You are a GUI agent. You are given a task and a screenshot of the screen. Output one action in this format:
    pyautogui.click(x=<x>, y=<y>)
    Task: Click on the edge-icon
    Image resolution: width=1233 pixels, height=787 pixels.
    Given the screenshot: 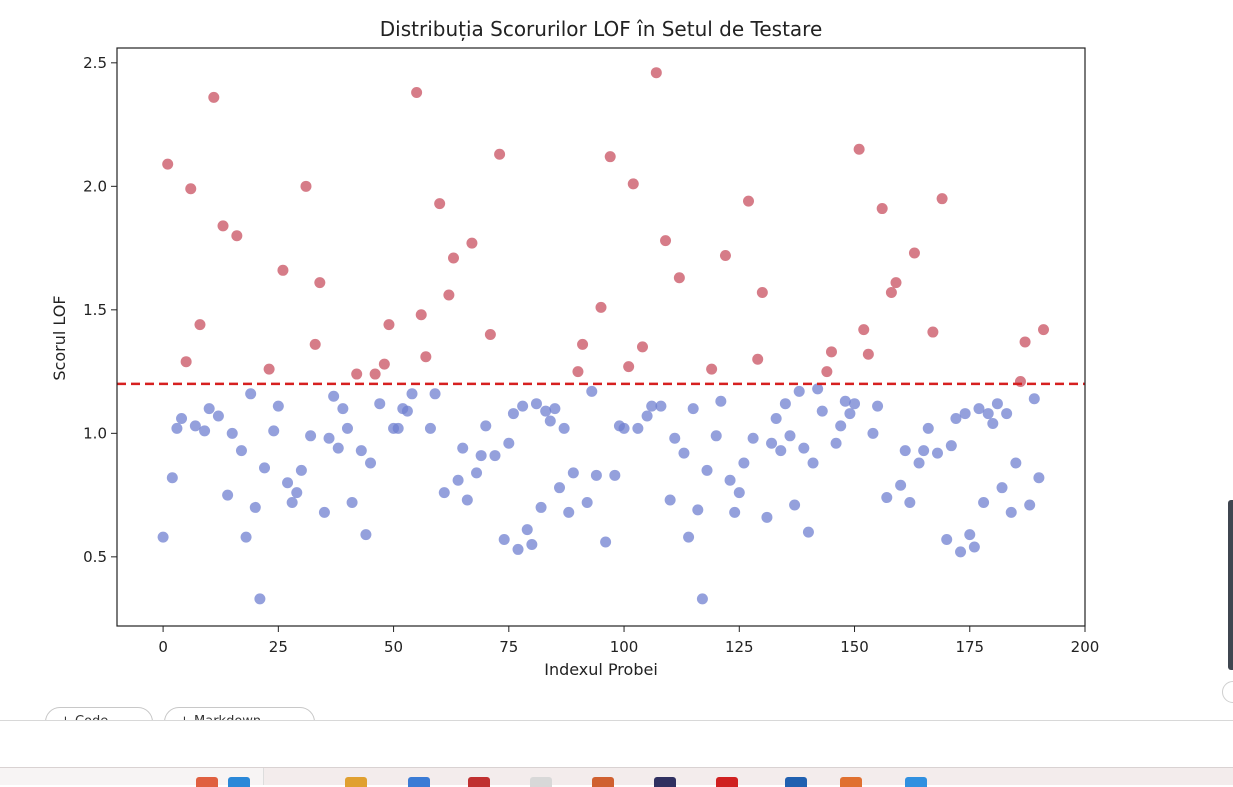 What is the action you would take?
    pyautogui.click(x=239, y=782)
    